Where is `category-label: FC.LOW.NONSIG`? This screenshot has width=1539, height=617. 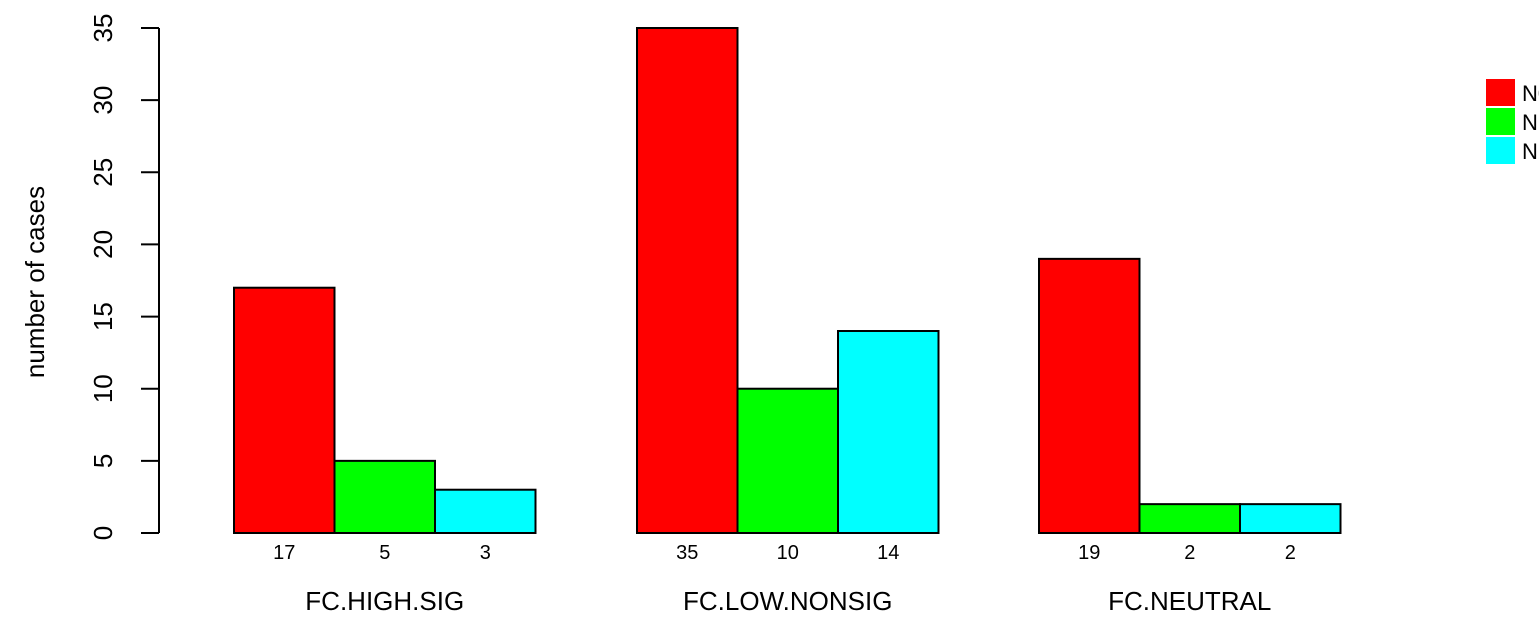
category-label: FC.LOW.NONSIG is located at coordinates (787, 601).